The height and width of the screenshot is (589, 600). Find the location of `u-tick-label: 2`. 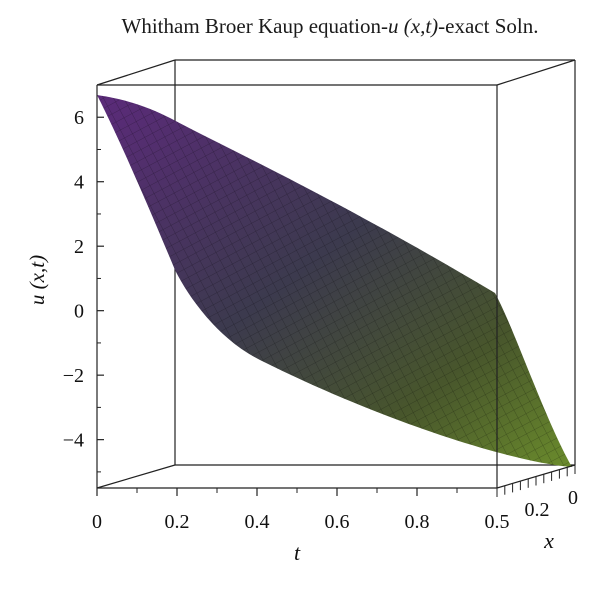

u-tick-label: 2 is located at coordinates (79, 247).